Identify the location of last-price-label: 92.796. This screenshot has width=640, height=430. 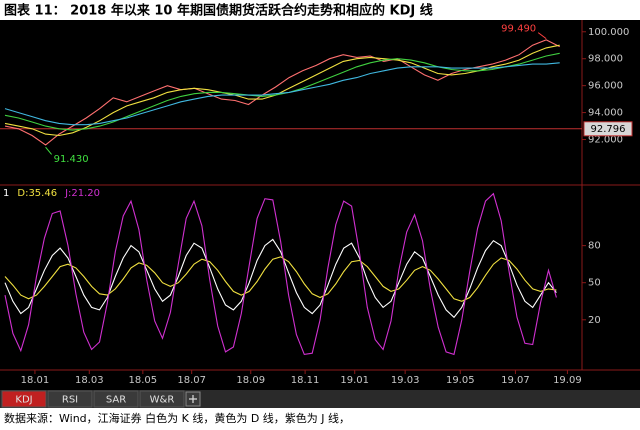
(608, 129).